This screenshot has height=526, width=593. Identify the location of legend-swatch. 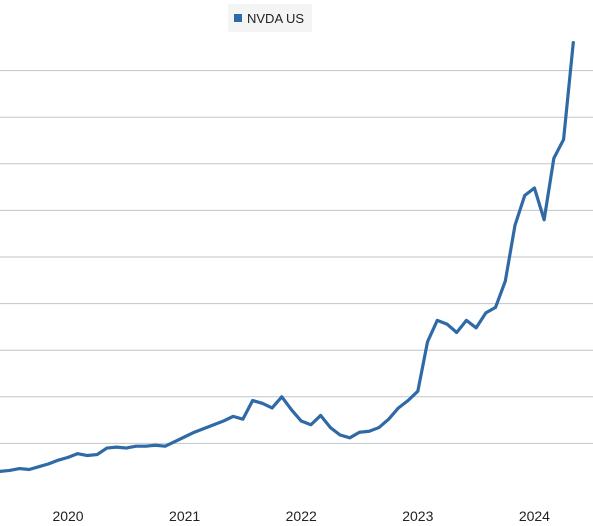
(238, 18).